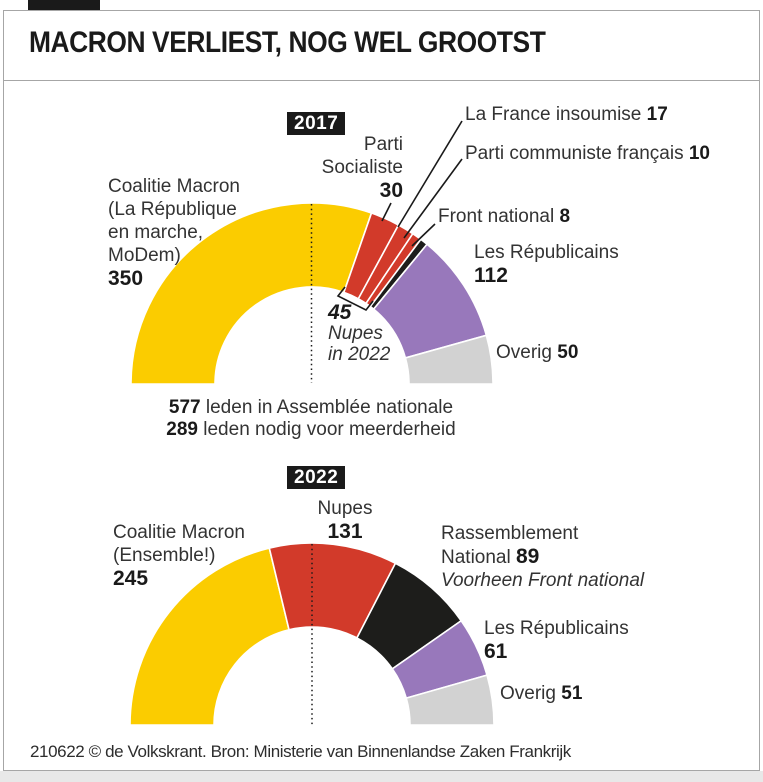 This screenshot has height=782, width=763. I want to click on majority-seats-text: leden nodig voor meerderheid, so click(329, 429).